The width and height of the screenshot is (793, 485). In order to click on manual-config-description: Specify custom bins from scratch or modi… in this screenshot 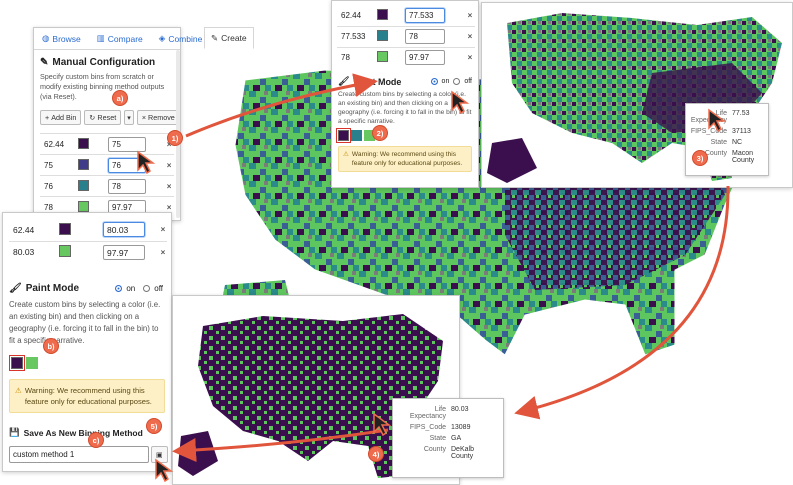, I will do `click(102, 86)`.